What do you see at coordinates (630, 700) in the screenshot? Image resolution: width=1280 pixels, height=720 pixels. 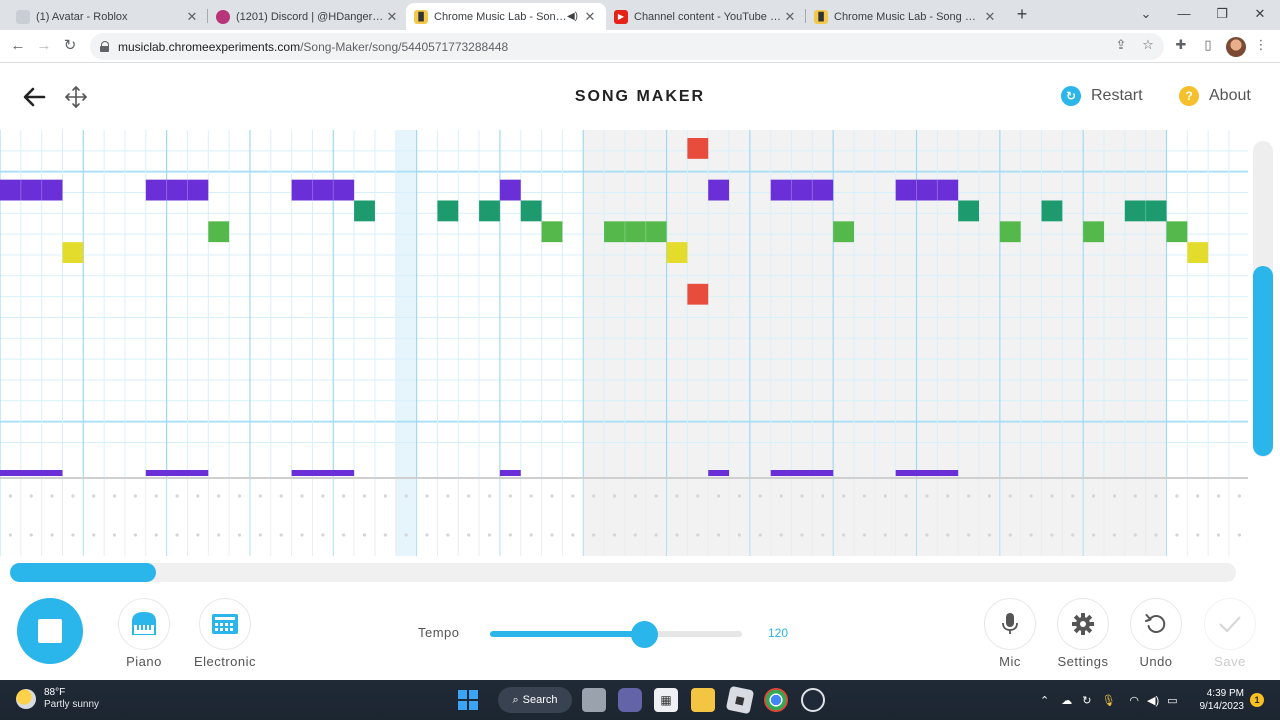 I see `teams-chat-icon` at bounding box center [630, 700].